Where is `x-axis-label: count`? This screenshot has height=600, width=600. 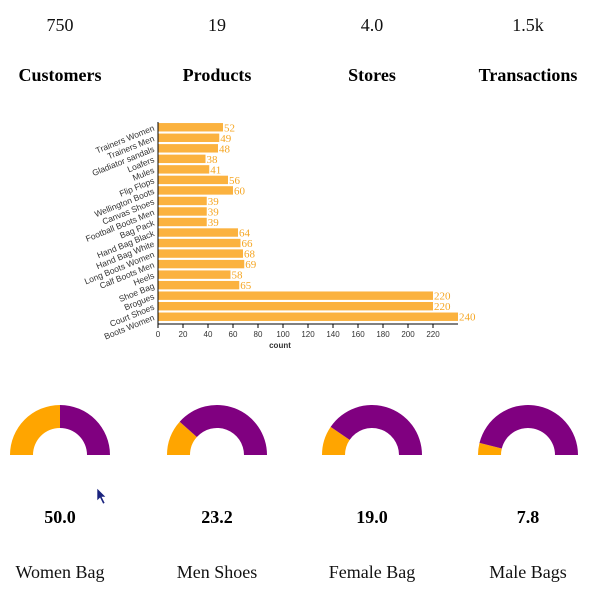
x-axis-label: count is located at coordinates (280, 345).